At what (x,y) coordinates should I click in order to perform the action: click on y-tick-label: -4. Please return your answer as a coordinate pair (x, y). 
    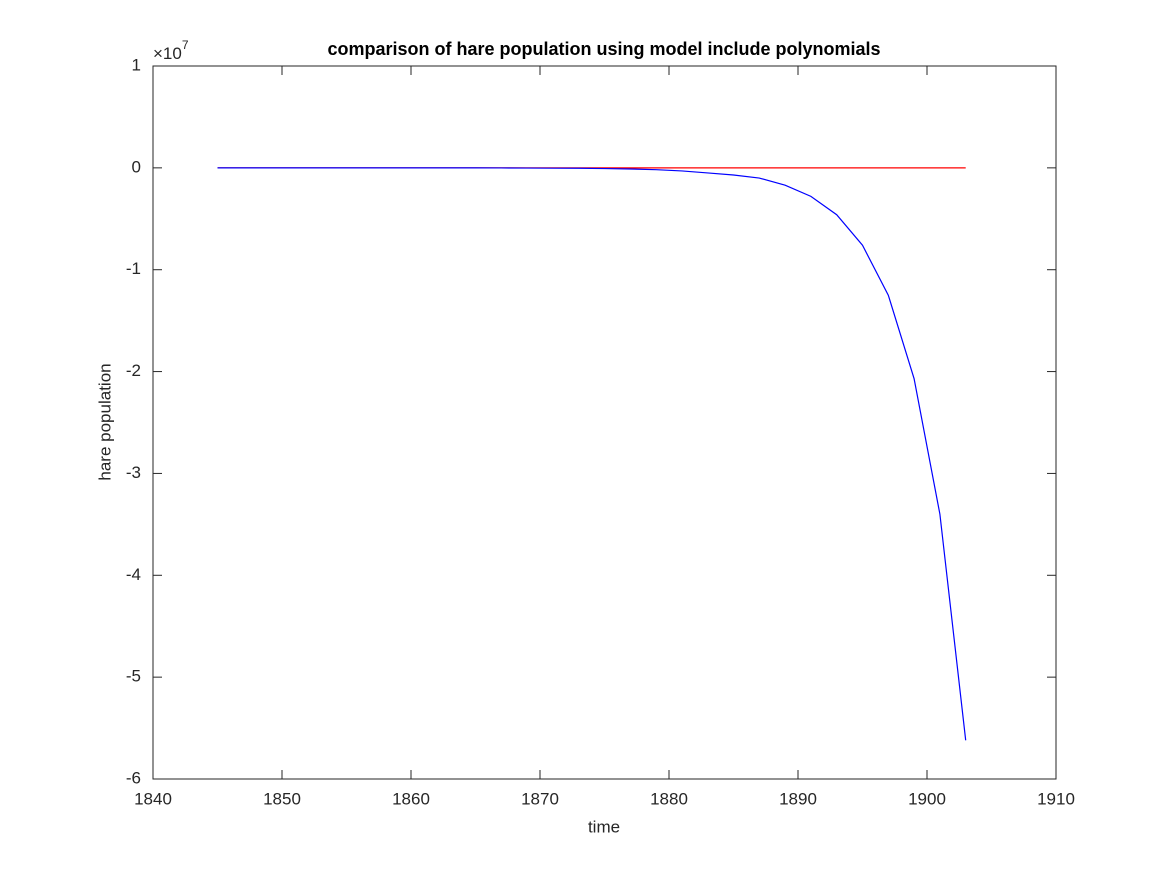
    Looking at the image, I should click on (133, 574).